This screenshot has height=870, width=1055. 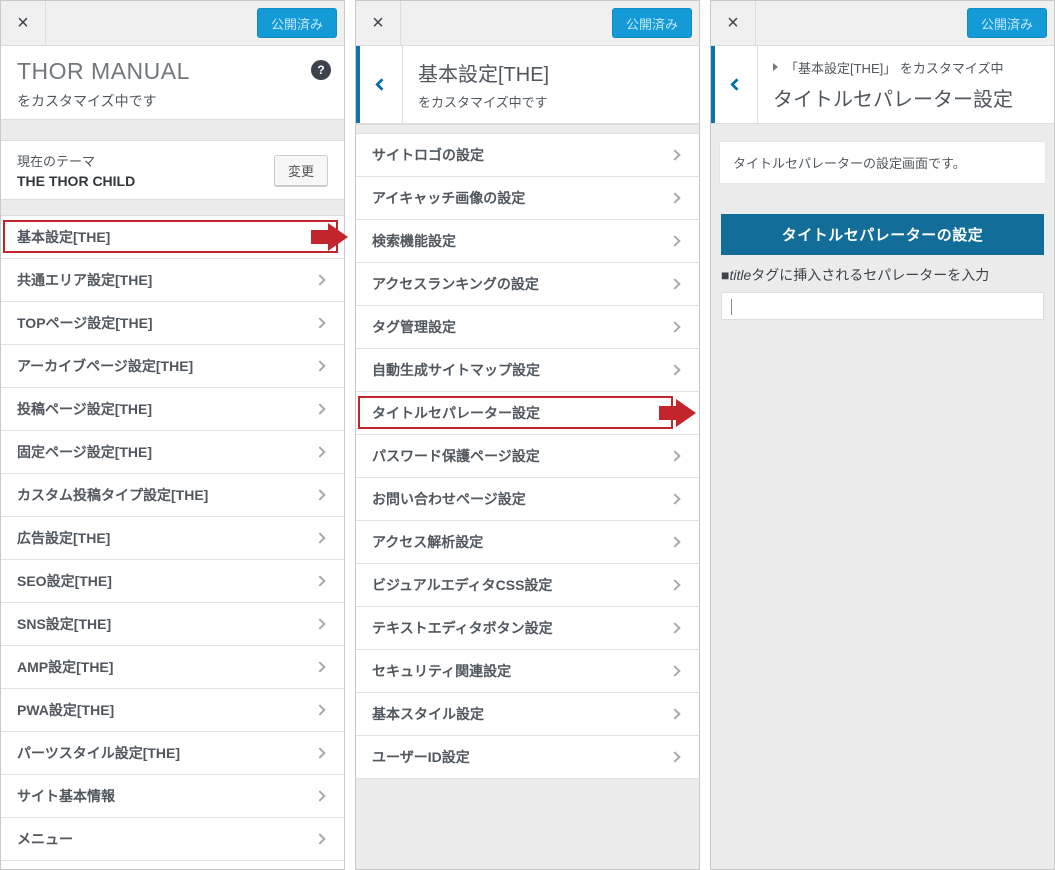 I want to click on list-item: カスタム投稿タイプ設定[THE], so click(x=172, y=495).